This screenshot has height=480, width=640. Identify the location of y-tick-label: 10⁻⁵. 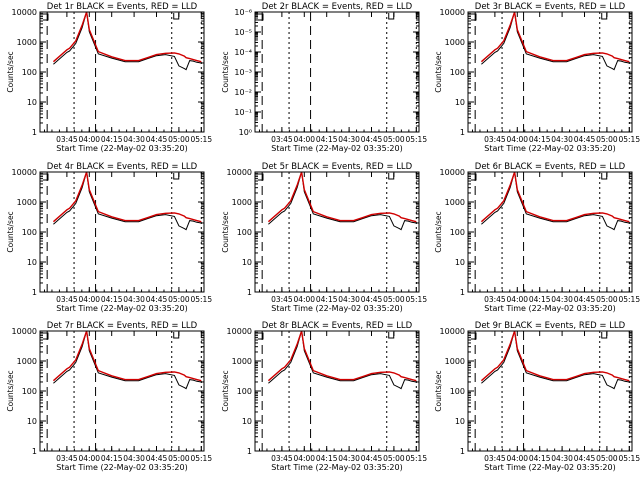
(243, 32).